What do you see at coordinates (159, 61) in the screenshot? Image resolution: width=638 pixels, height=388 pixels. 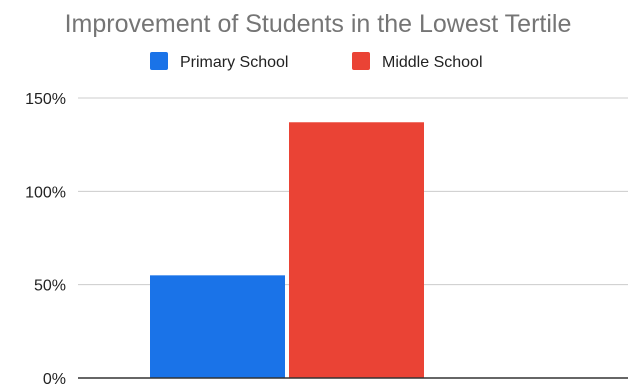 I see `legend-swatch-primary-school` at bounding box center [159, 61].